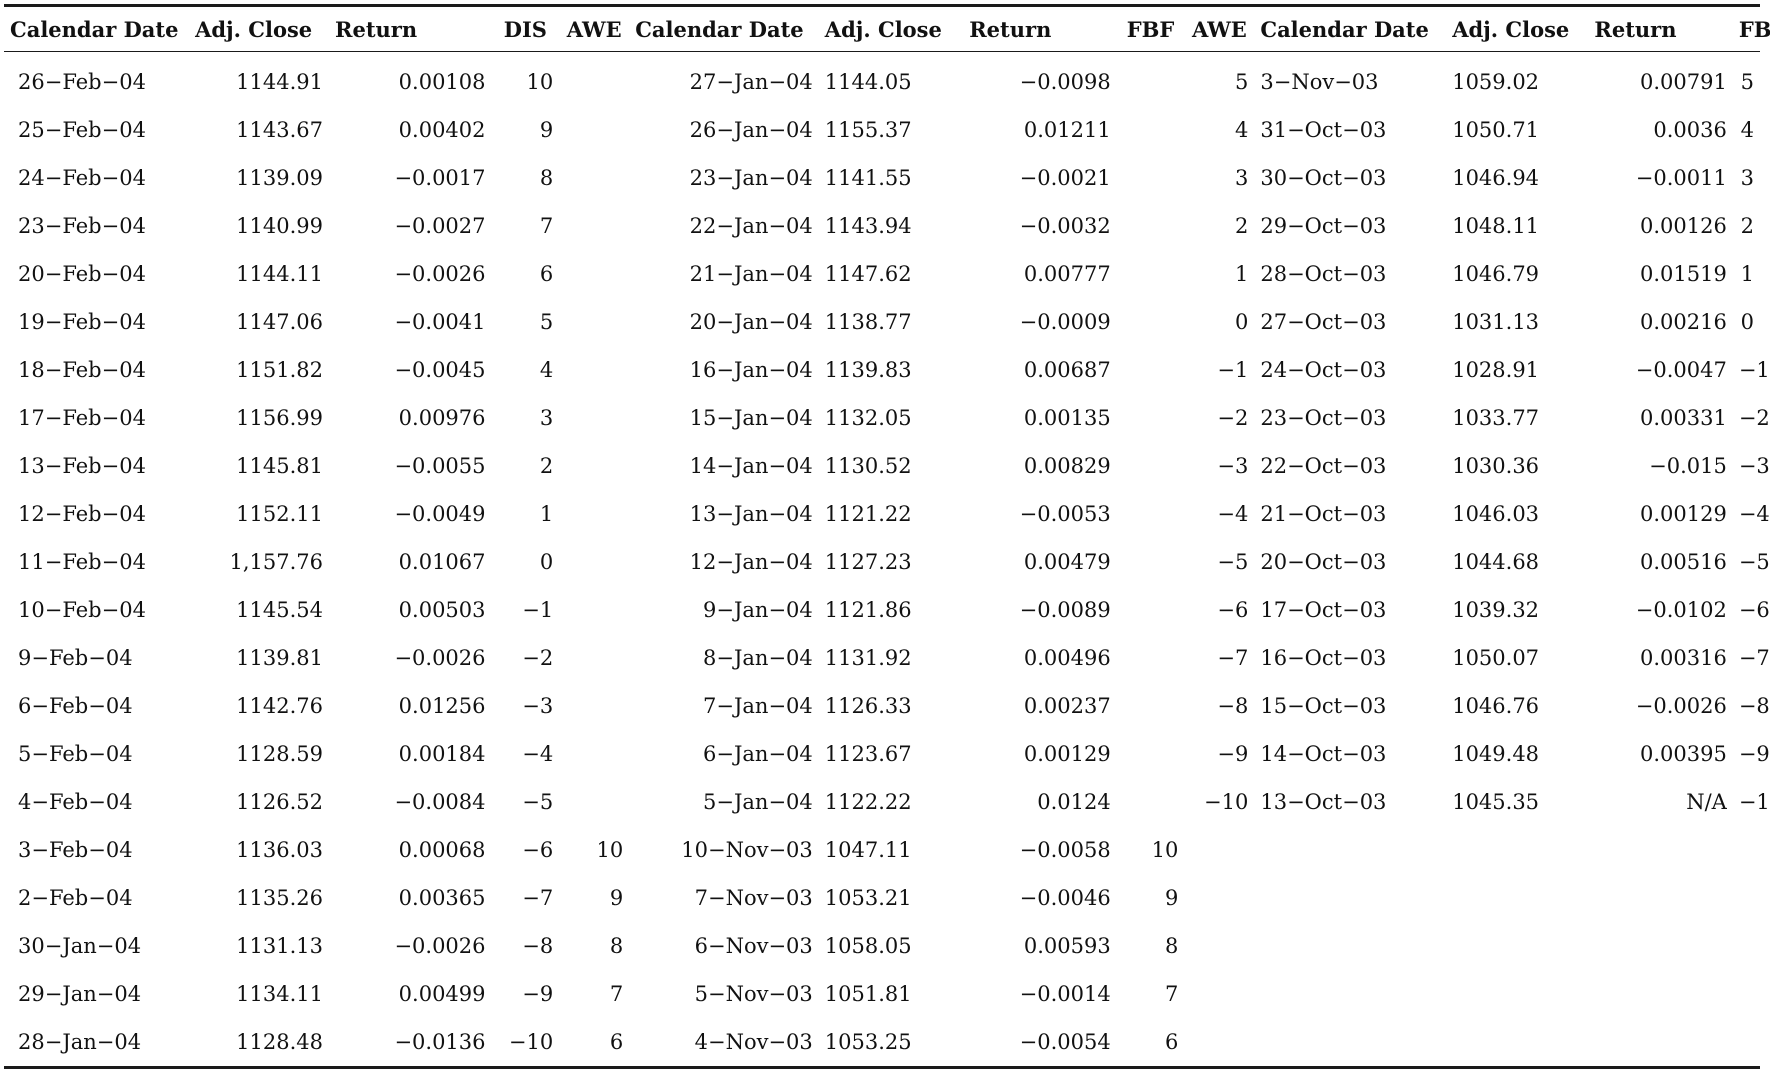 This screenshot has height=1069, width=1770. I want to click on cell-return: −0.0054, so click(1065, 1042).